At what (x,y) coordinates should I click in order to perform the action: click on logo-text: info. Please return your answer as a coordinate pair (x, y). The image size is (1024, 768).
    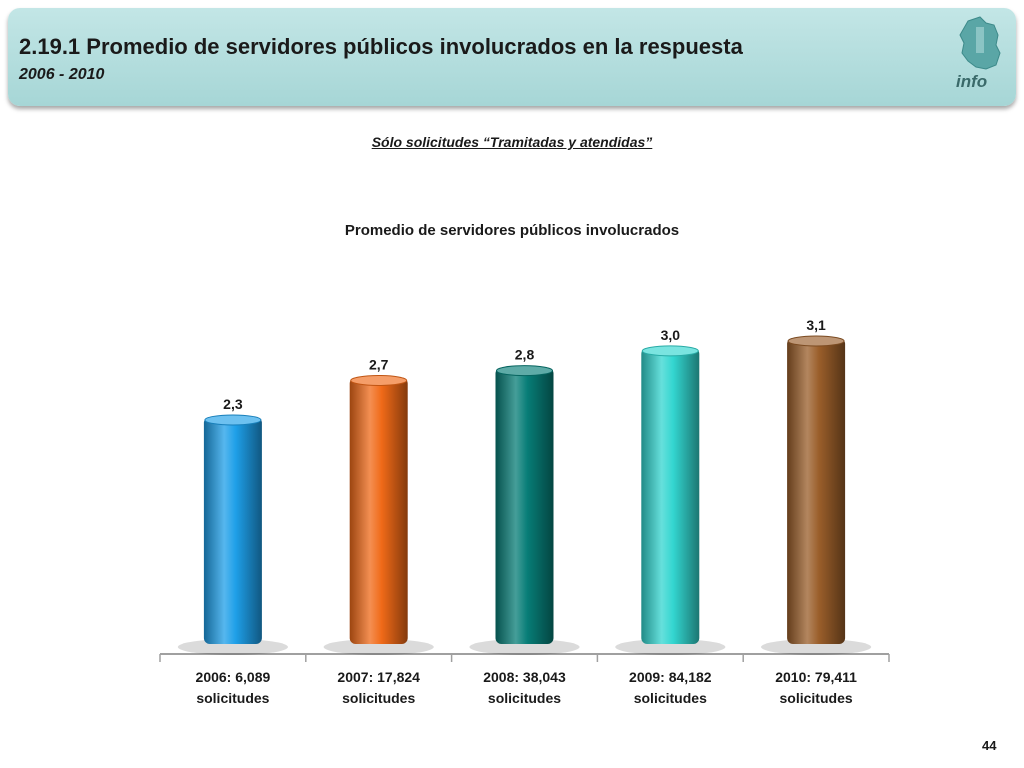
    Looking at the image, I should click on (972, 81).